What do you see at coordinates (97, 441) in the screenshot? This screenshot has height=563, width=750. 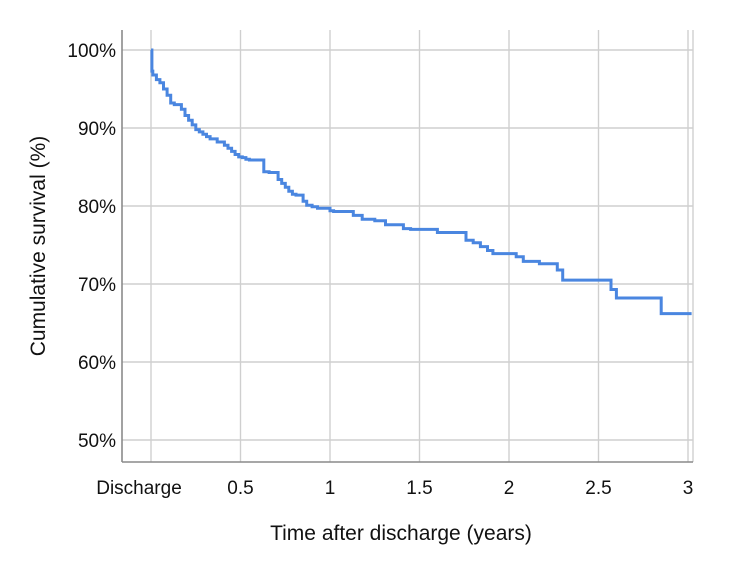 I see `y-tick-label-5: 50%` at bounding box center [97, 441].